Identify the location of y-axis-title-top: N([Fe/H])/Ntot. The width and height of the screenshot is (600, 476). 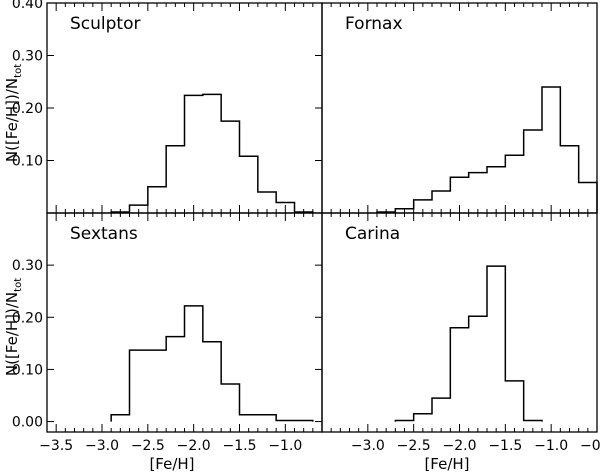
(13, 113).